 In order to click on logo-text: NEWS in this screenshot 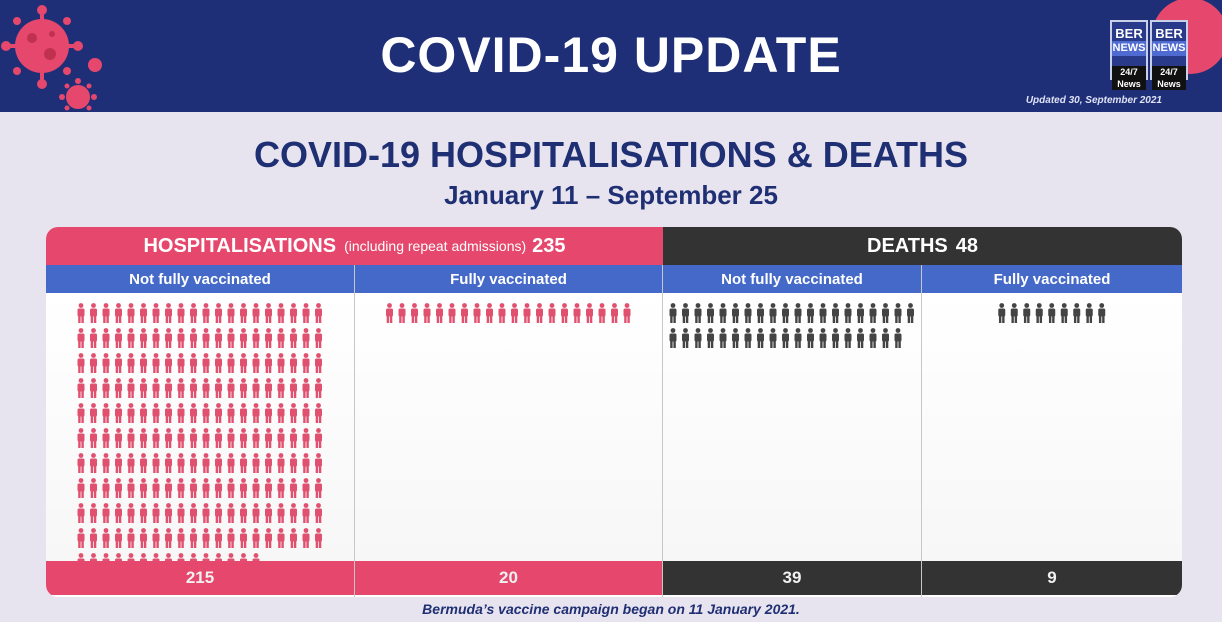, I will do `click(1129, 48)`.